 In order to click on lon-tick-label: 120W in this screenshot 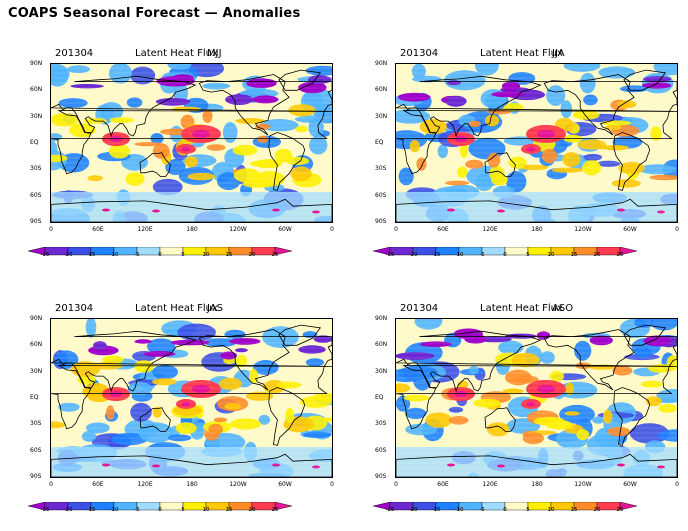, I will do `click(583, 229)`.